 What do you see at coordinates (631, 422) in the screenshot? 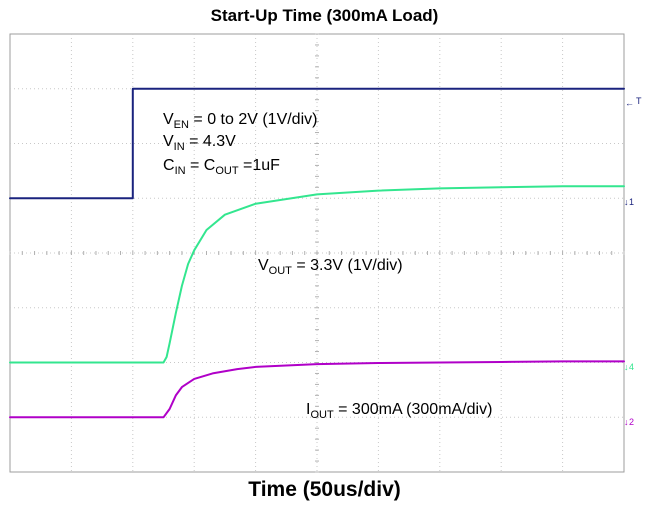
I see `ch2-label: 2` at bounding box center [631, 422].